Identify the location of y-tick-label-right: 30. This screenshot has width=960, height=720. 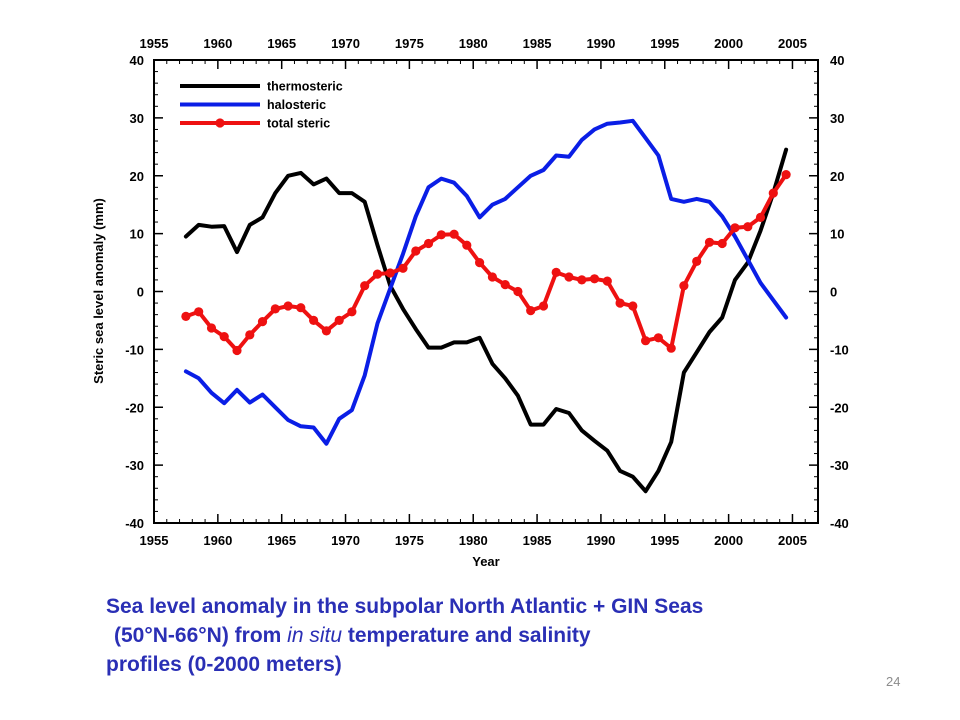
(837, 118).